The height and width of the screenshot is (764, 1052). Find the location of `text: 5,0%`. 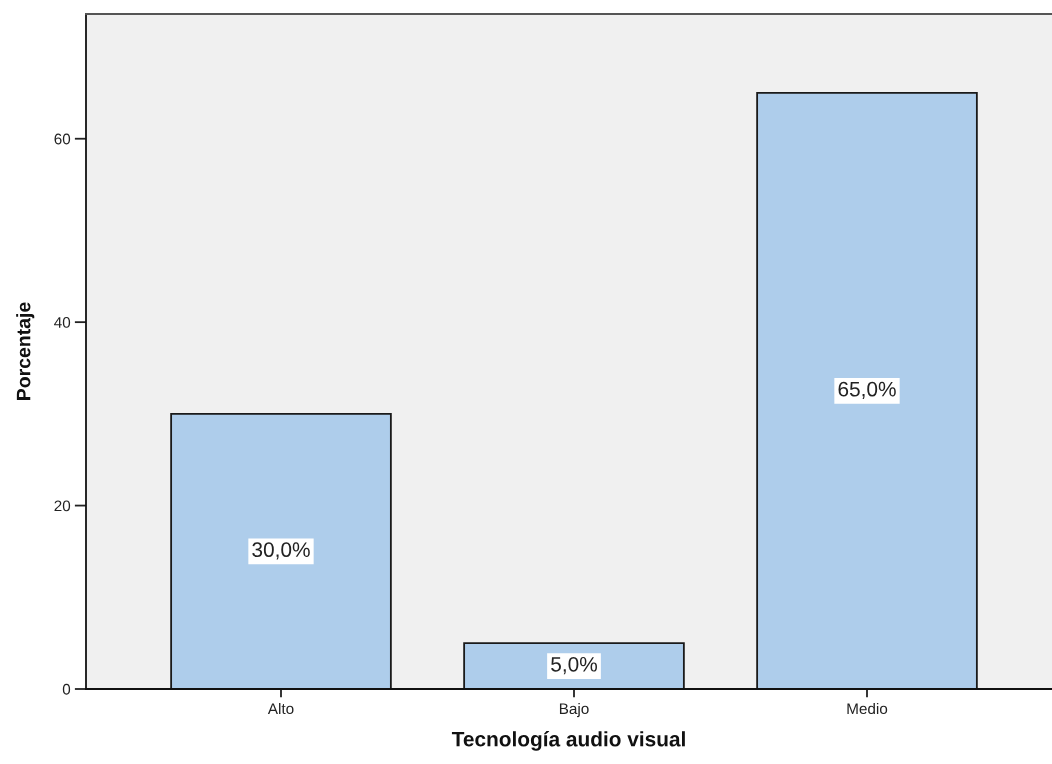

text: 5,0% is located at coordinates (574, 665).